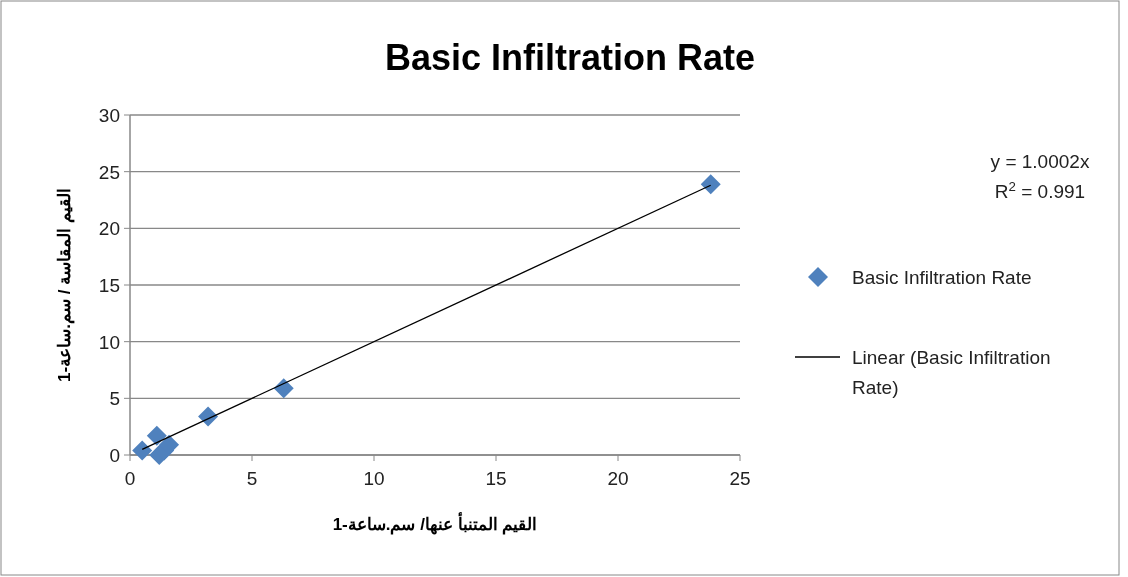  I want to click on x-tick-label: 25, so click(740, 478).